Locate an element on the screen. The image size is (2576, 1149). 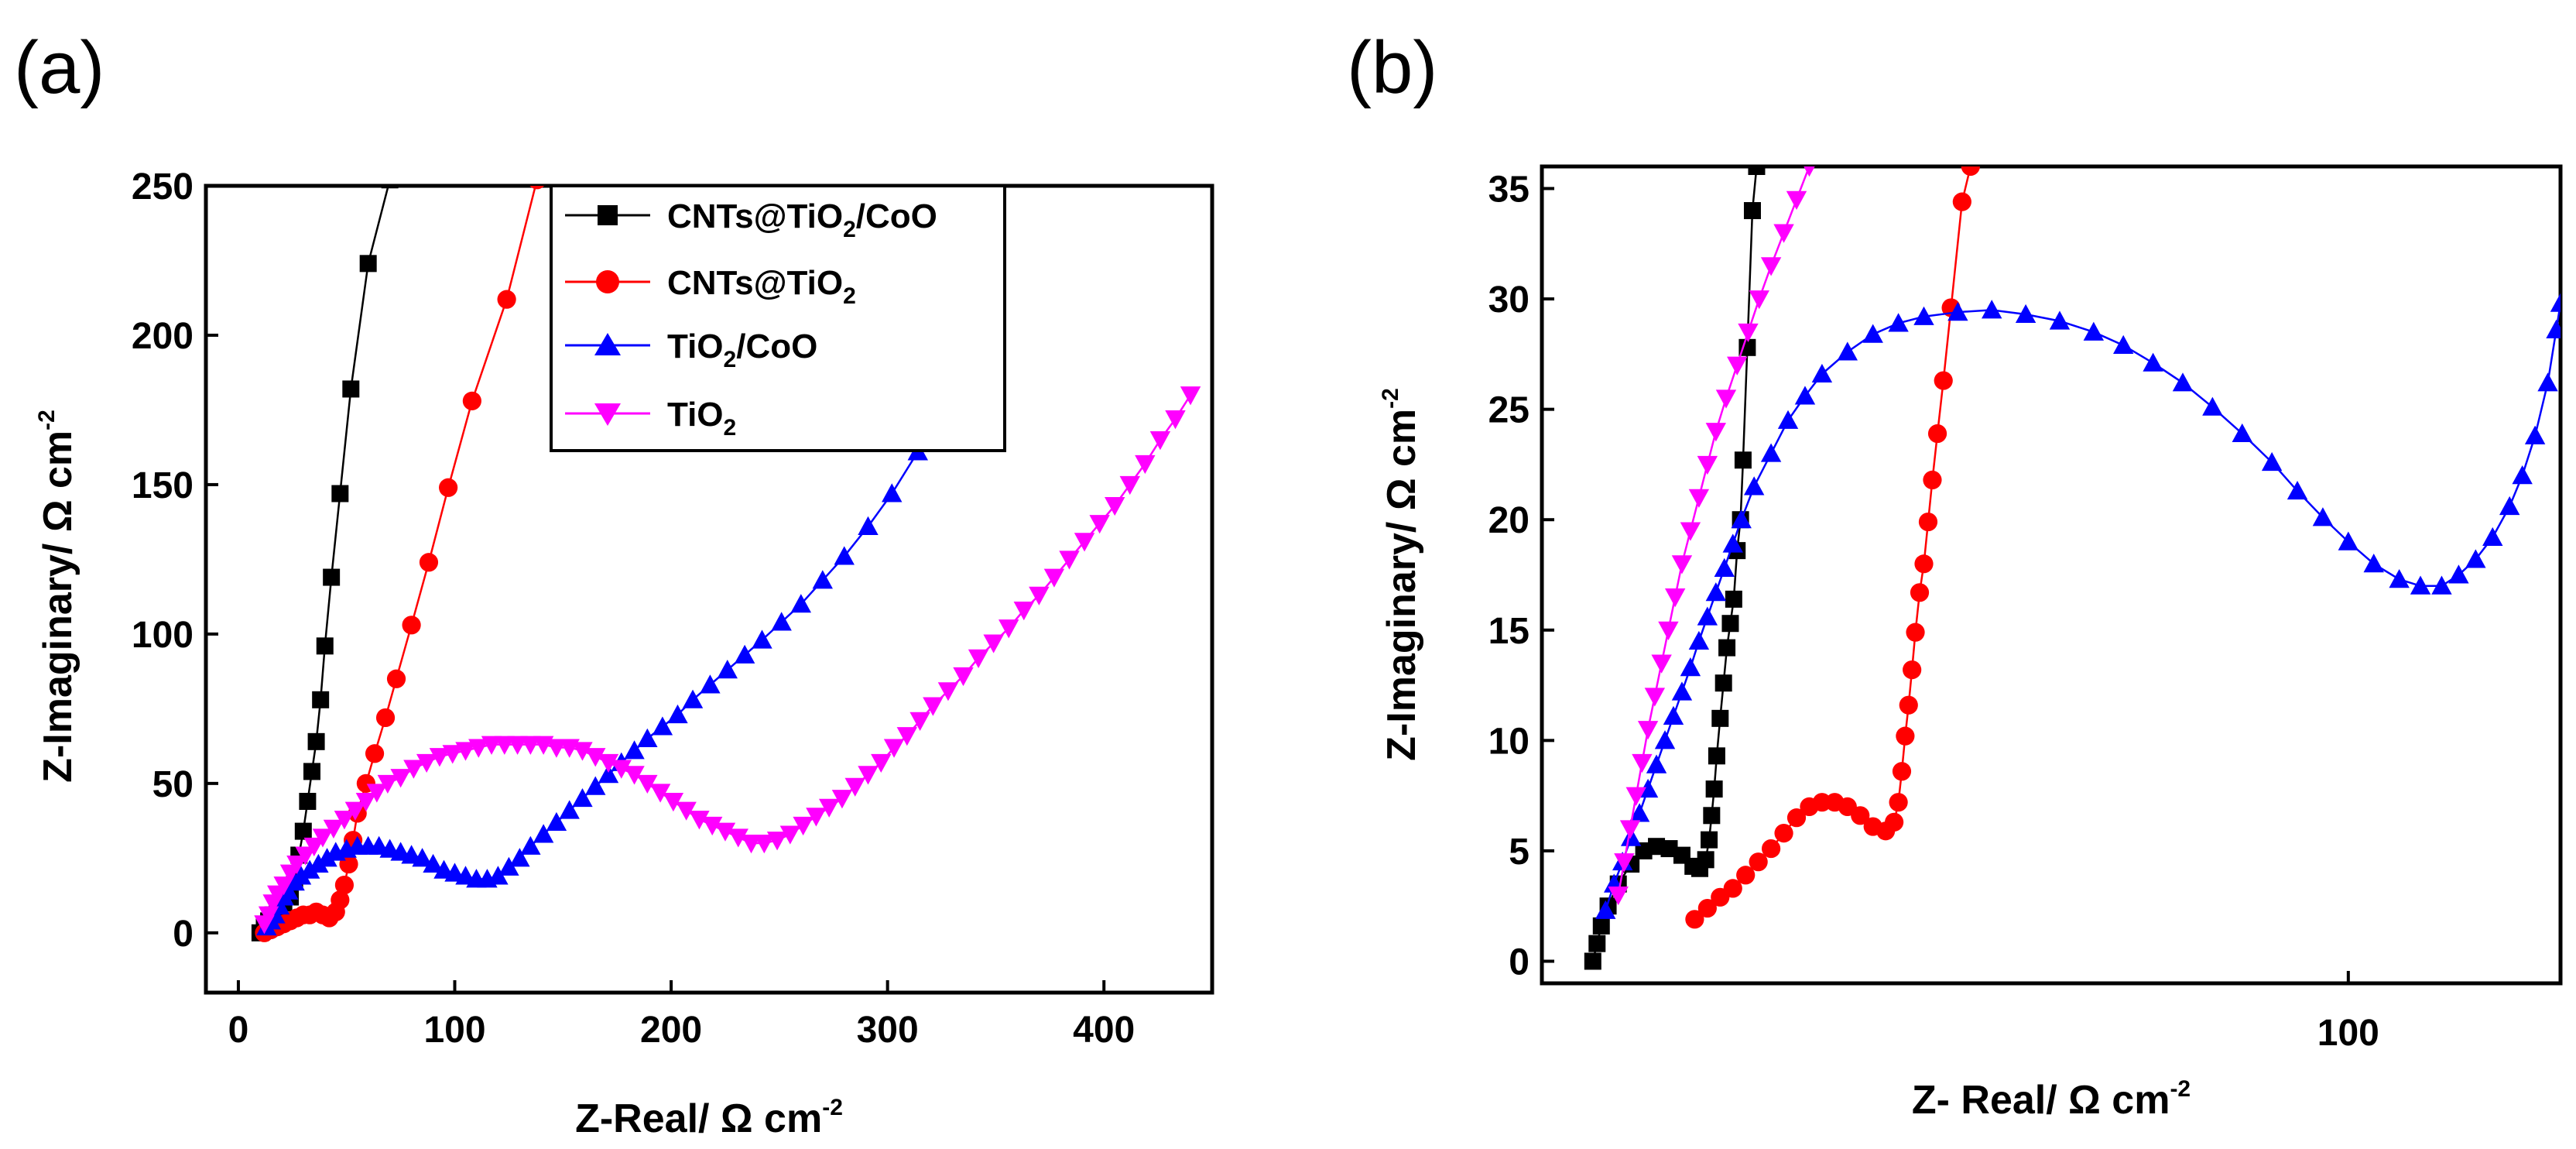
panel-a-xtick-label-0: 0 is located at coordinates (238, 1030).